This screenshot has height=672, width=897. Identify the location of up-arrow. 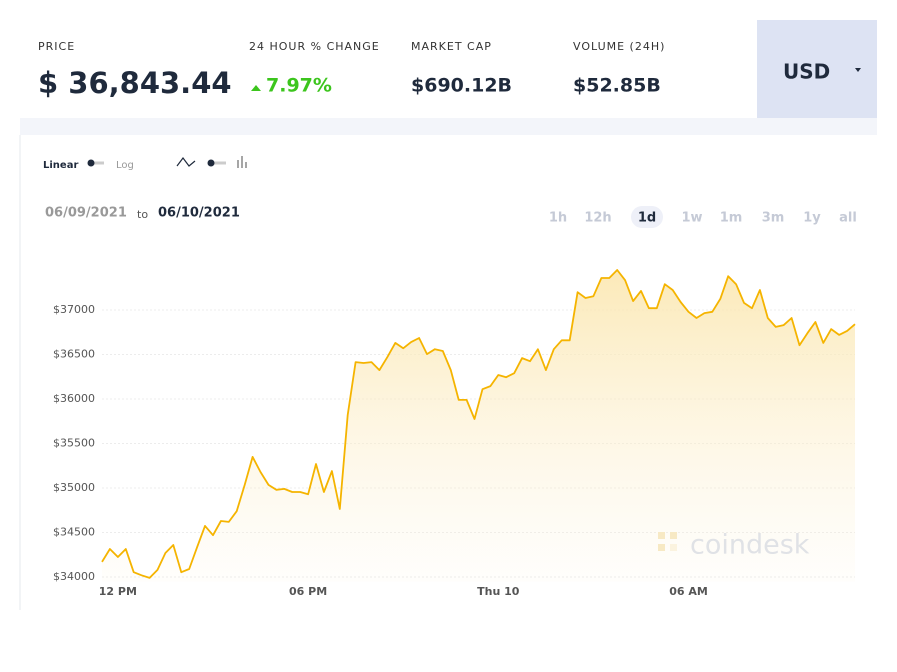
(256, 88).